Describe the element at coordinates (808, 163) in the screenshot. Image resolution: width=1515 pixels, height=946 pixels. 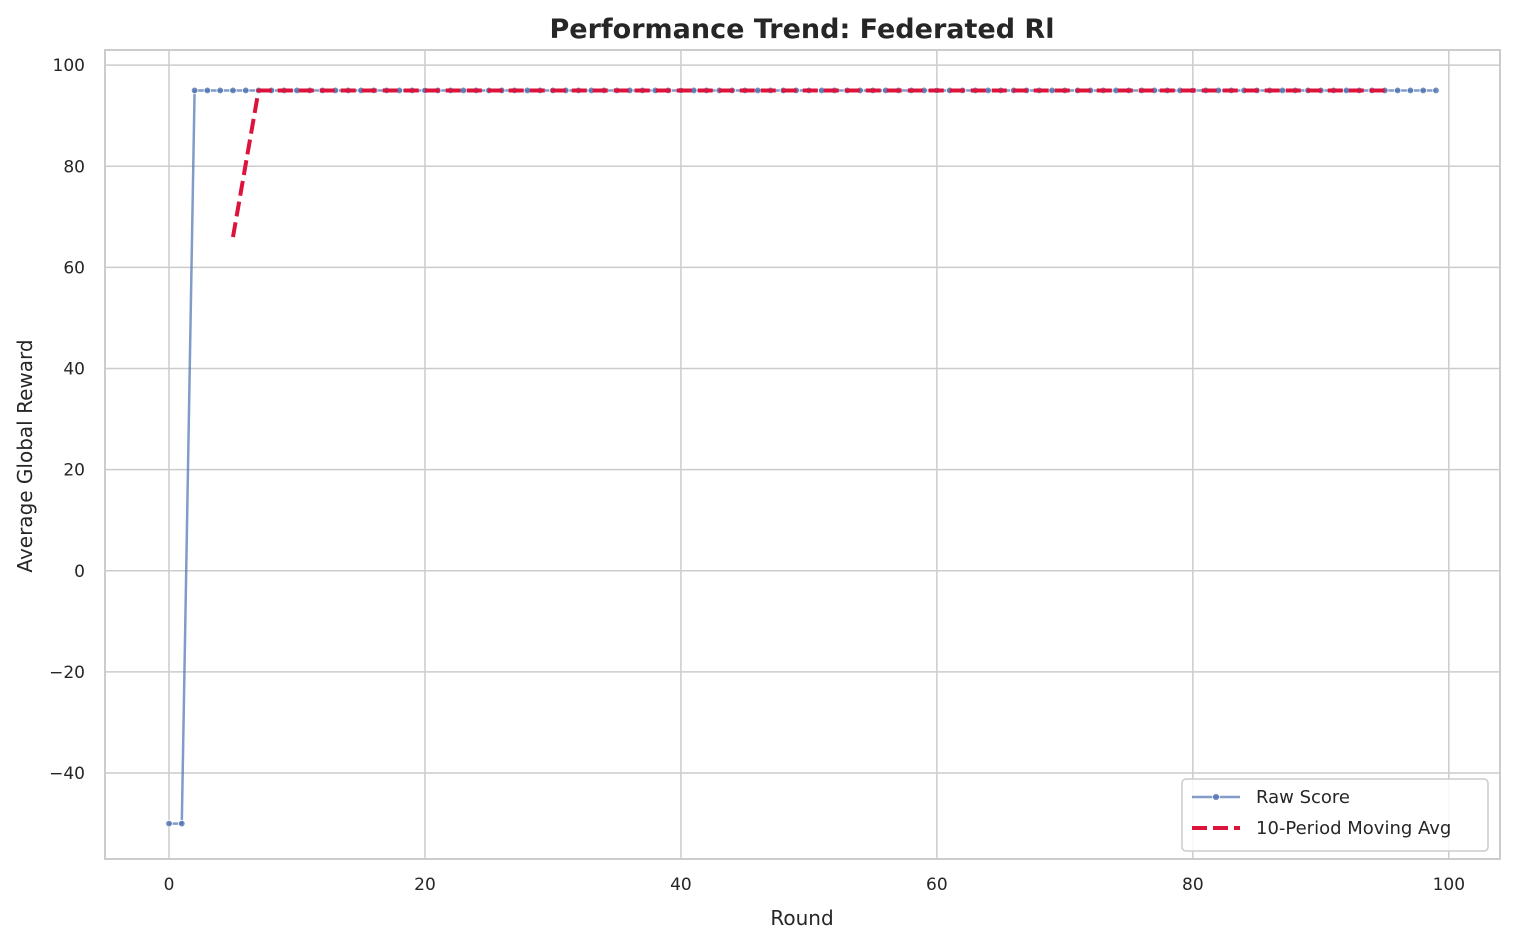
I see `series-line-moving-avg` at that location.